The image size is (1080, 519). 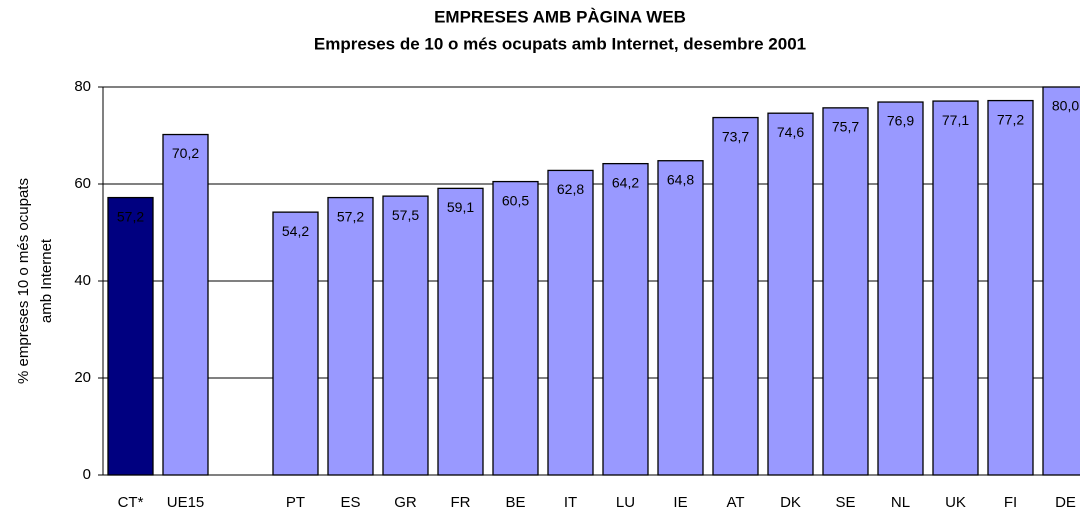 I want to click on value-label: 80,0, so click(x=1065, y=106).